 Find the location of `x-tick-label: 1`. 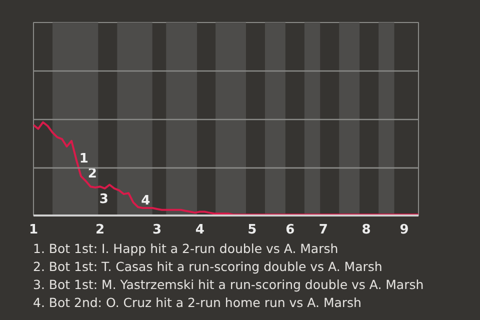

x-tick-label: 1 is located at coordinates (33, 230).